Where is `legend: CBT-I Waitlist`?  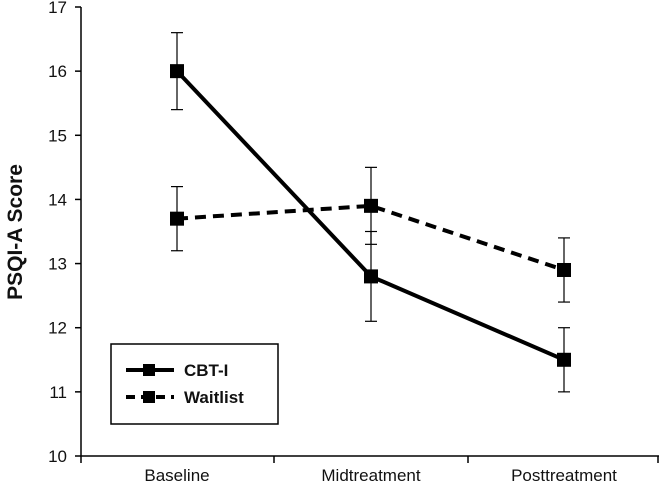 legend: CBT-I Waitlist is located at coordinates (194, 384).